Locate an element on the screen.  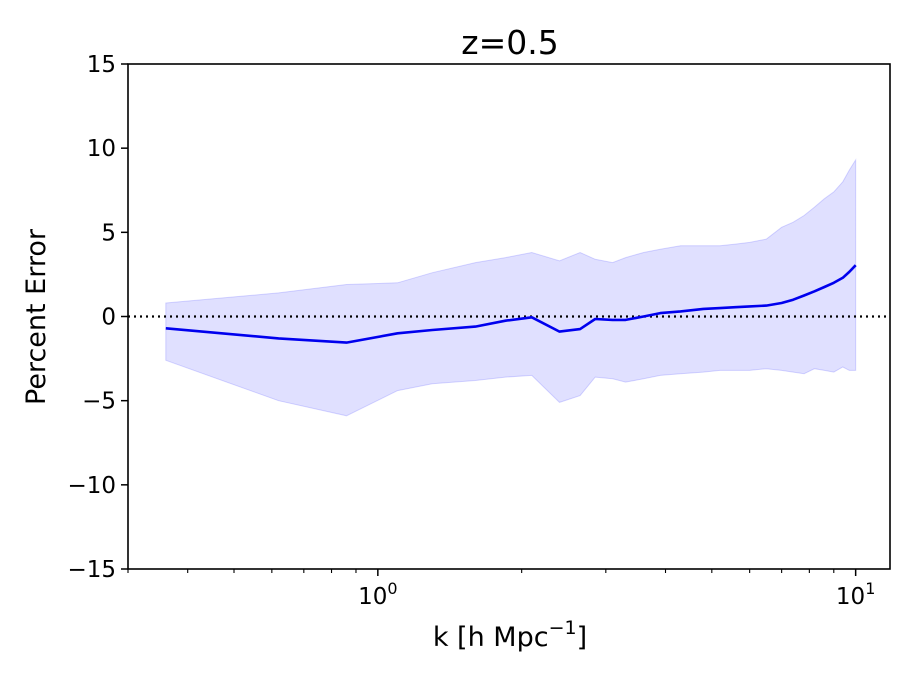
chart-title: z=0.5 is located at coordinates (509, 42).